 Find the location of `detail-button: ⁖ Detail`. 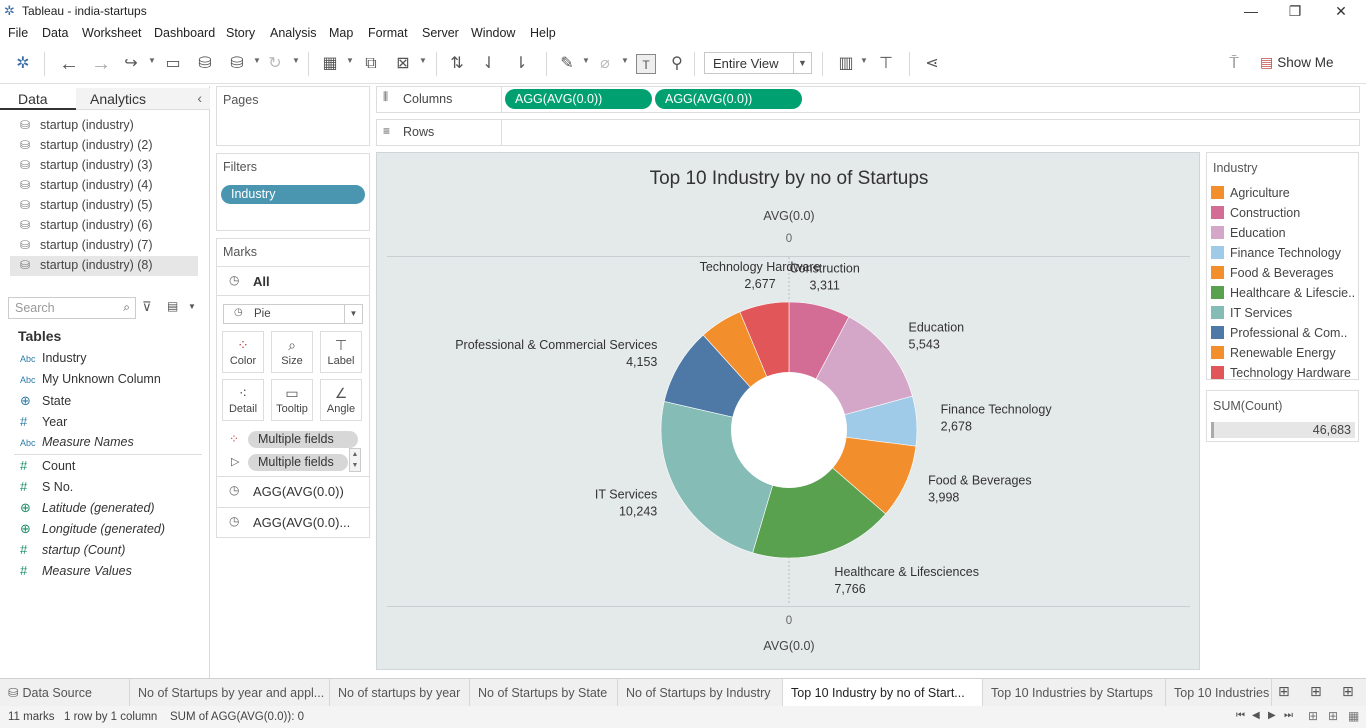

detail-button: ⁖ Detail is located at coordinates (243, 400).